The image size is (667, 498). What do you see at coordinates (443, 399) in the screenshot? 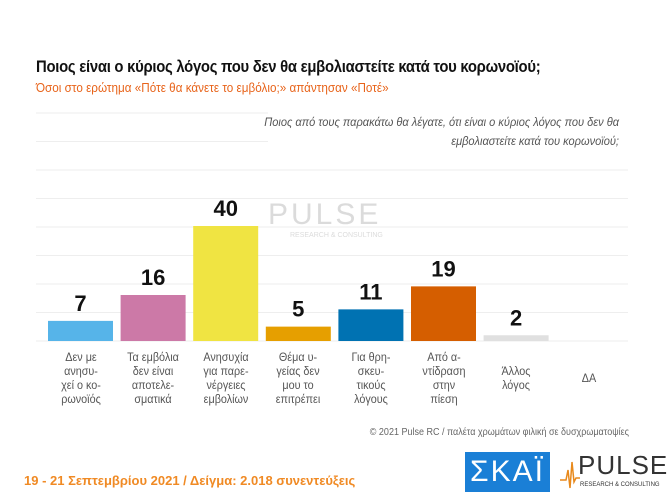
I see `category-label-line: πίεση` at bounding box center [443, 399].